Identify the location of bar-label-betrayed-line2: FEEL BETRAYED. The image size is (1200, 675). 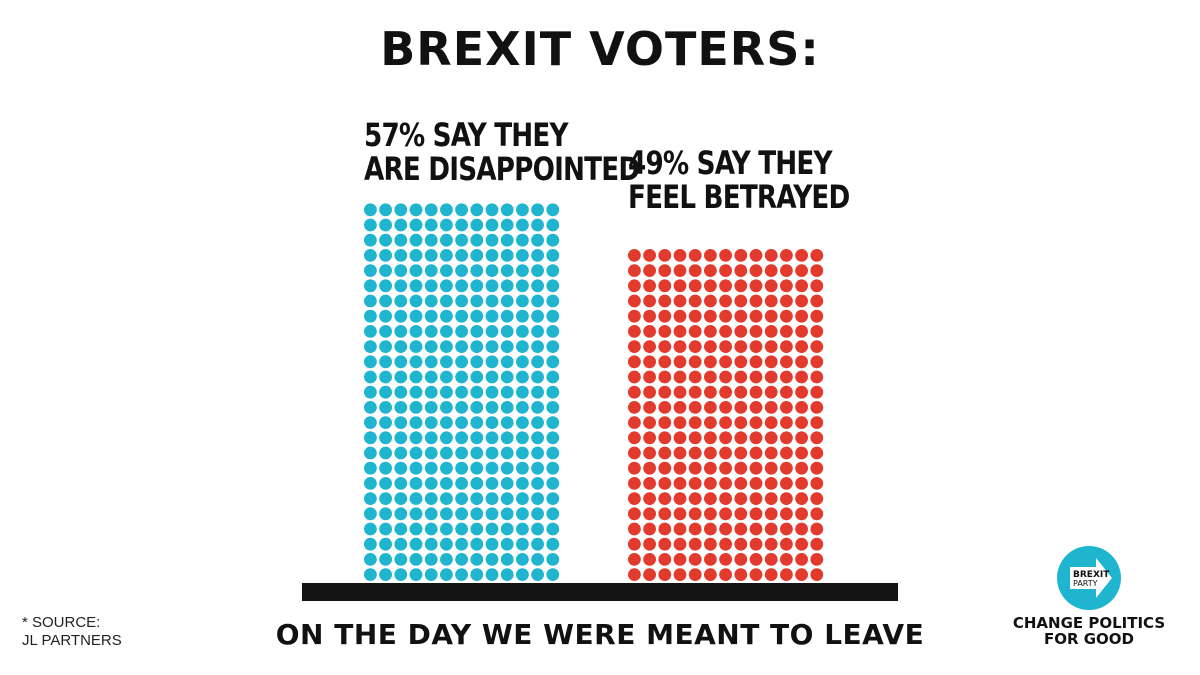
(739, 197).